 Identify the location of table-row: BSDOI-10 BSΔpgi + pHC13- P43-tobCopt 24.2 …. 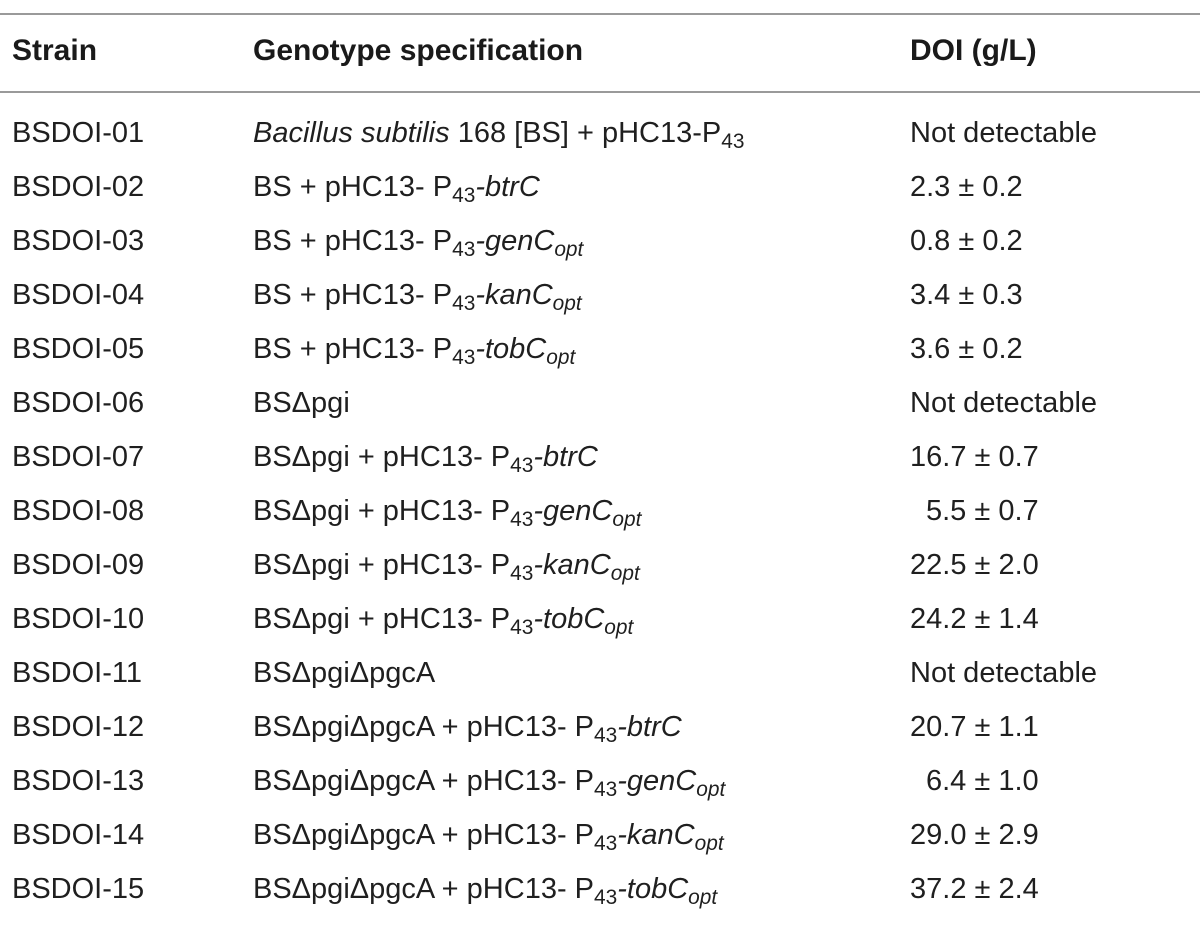
(600, 619).